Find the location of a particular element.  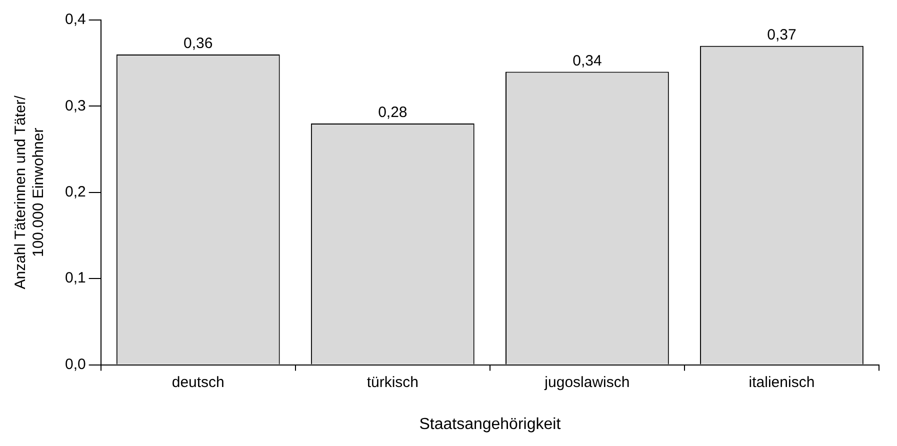

y-tick-label: 0,3 is located at coordinates (75, 105).